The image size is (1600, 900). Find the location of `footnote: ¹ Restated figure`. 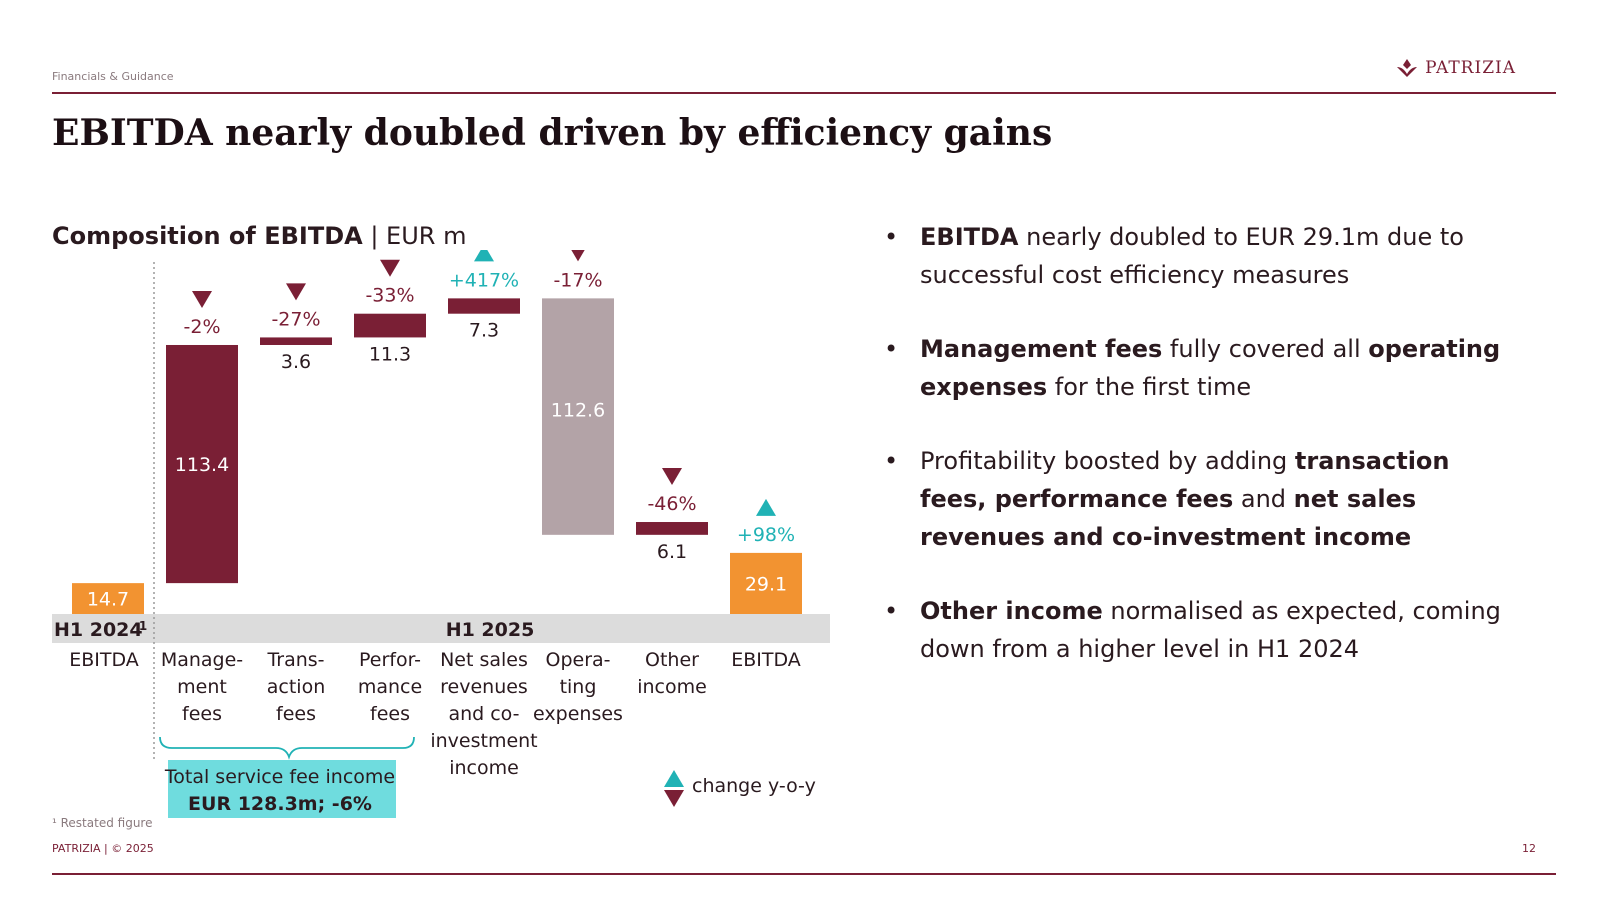

footnote: ¹ Restated figure is located at coordinates (102, 823).